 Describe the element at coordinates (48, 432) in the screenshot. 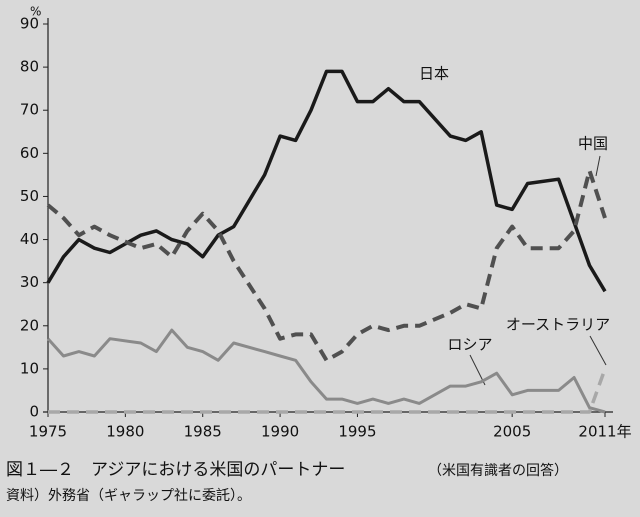

I see `x-tick-label: 1975` at that location.